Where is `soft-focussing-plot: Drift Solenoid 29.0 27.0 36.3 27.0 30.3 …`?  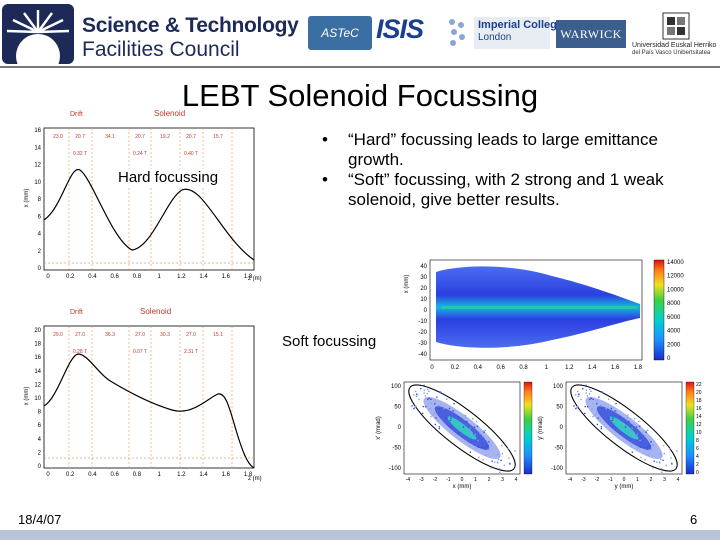 soft-focussing-plot: Drift Solenoid 29.0 27.0 36.3 27.0 30.3 … is located at coordinates (142, 395).